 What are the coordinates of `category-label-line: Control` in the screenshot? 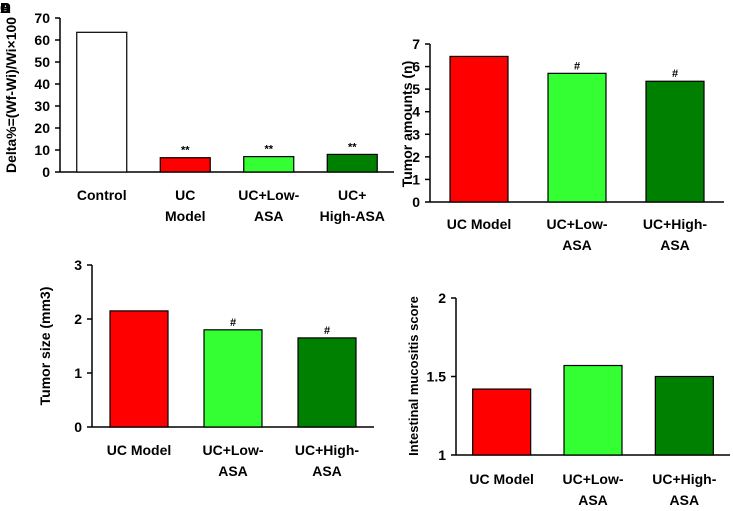 It's located at (102, 195).